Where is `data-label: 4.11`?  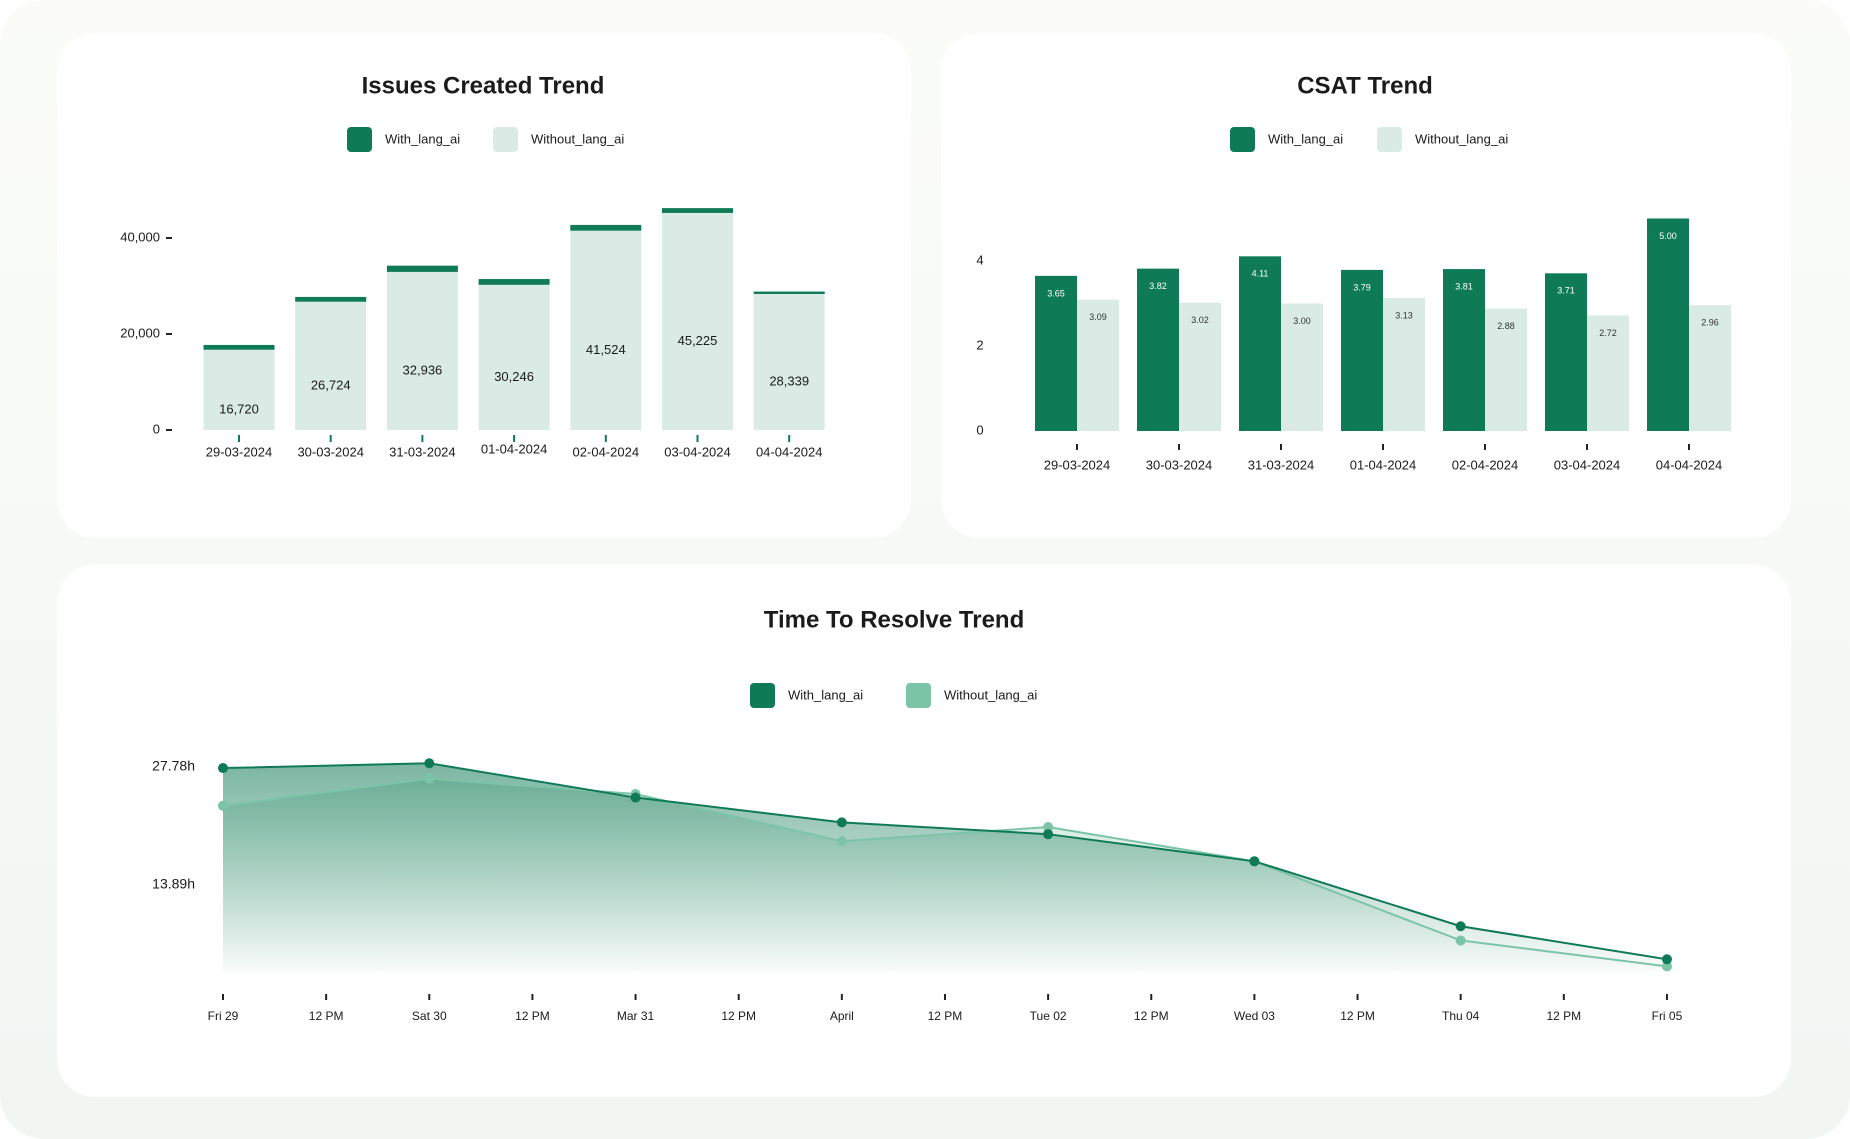 data-label: 4.11 is located at coordinates (1260, 274).